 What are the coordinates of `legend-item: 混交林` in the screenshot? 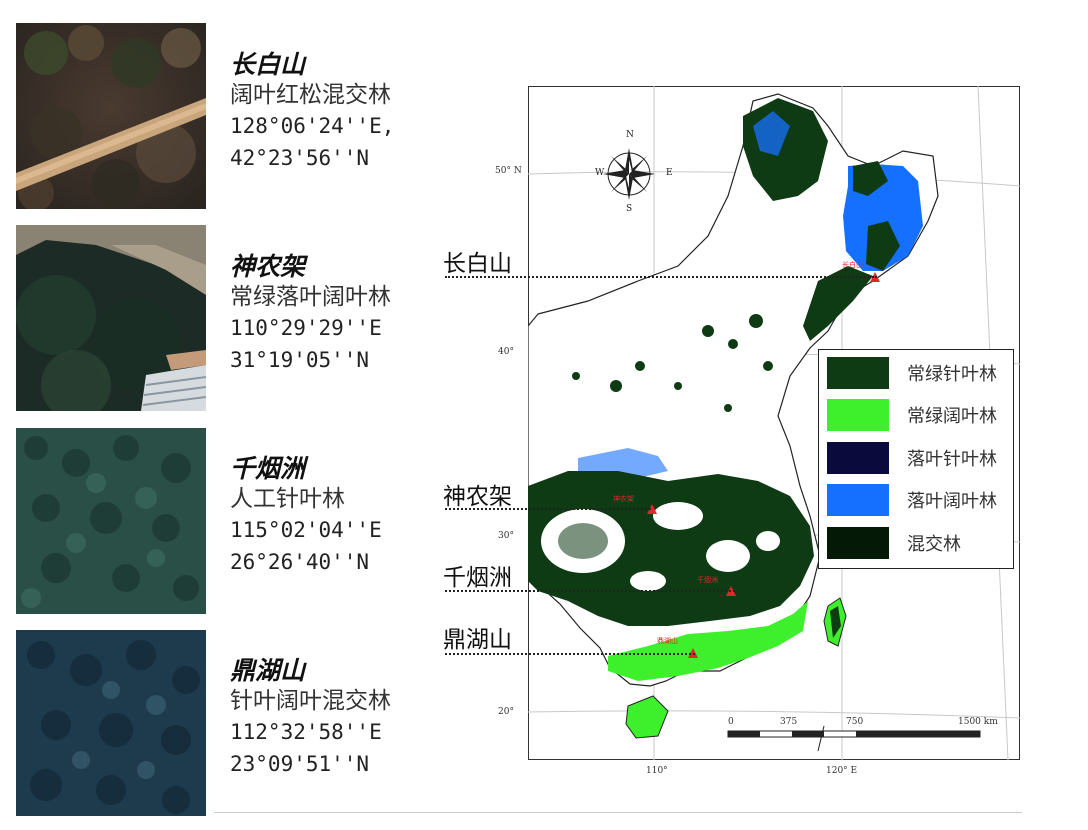 It's located at (917, 544).